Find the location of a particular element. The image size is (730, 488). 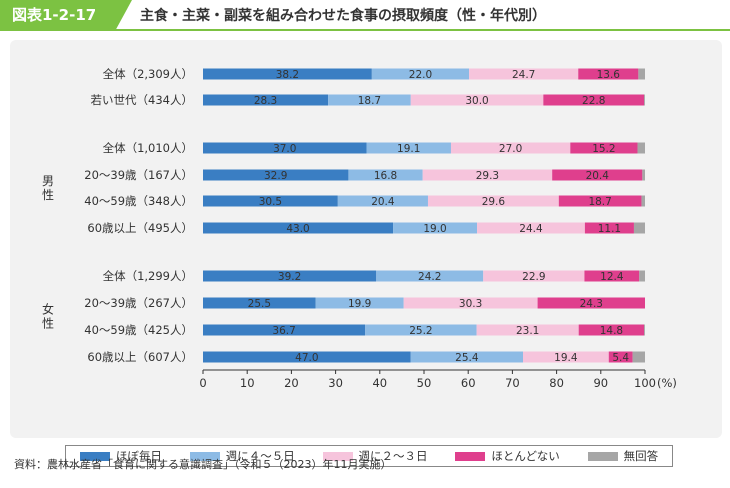

data-label: 19.9 is located at coordinates (359, 304).